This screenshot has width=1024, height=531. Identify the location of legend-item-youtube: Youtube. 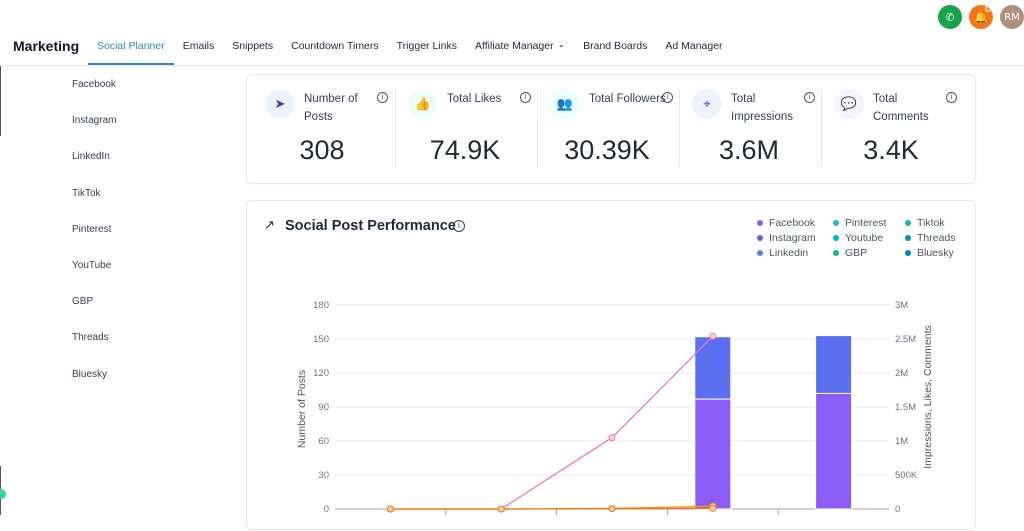
(869, 238).